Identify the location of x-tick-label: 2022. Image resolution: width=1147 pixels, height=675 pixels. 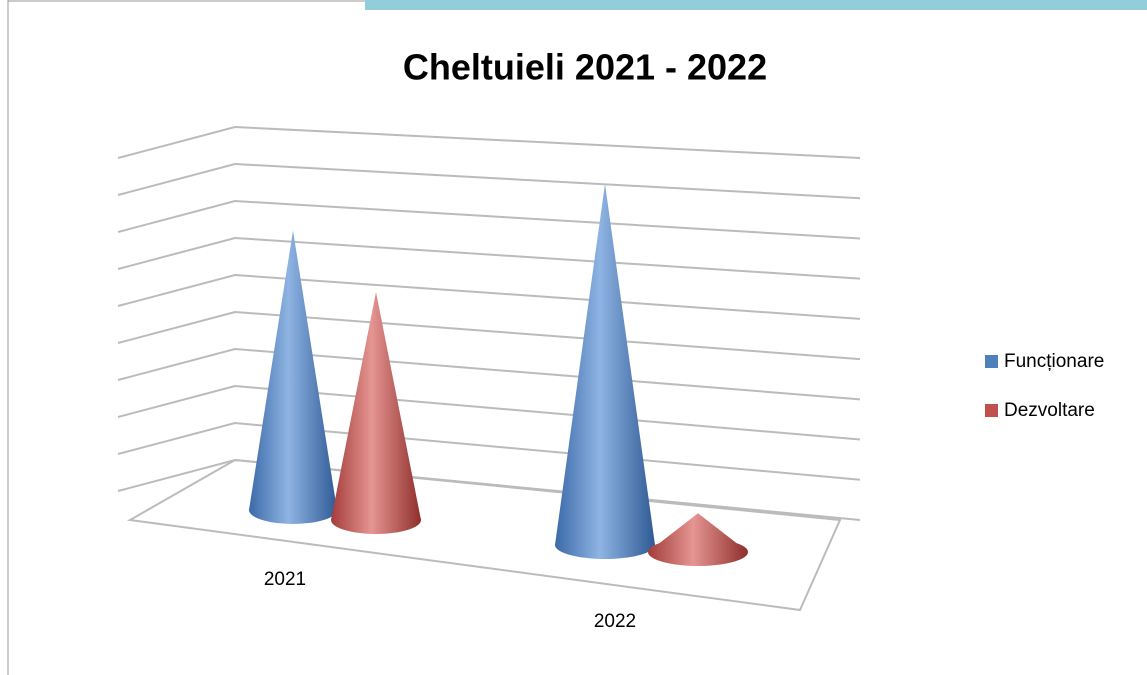
(615, 621).